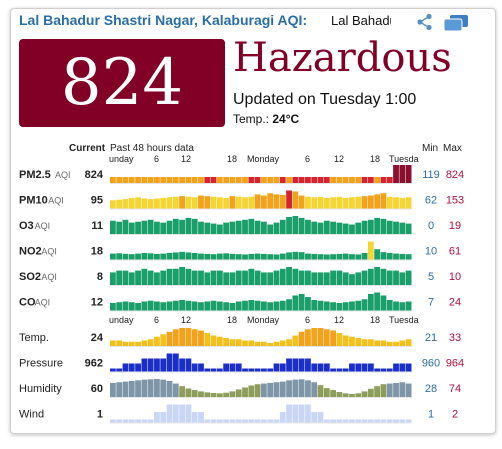 The height and width of the screenshot is (449, 502). Describe the element at coordinates (97, 389) in the screenshot. I see `current-value: 60` at that location.